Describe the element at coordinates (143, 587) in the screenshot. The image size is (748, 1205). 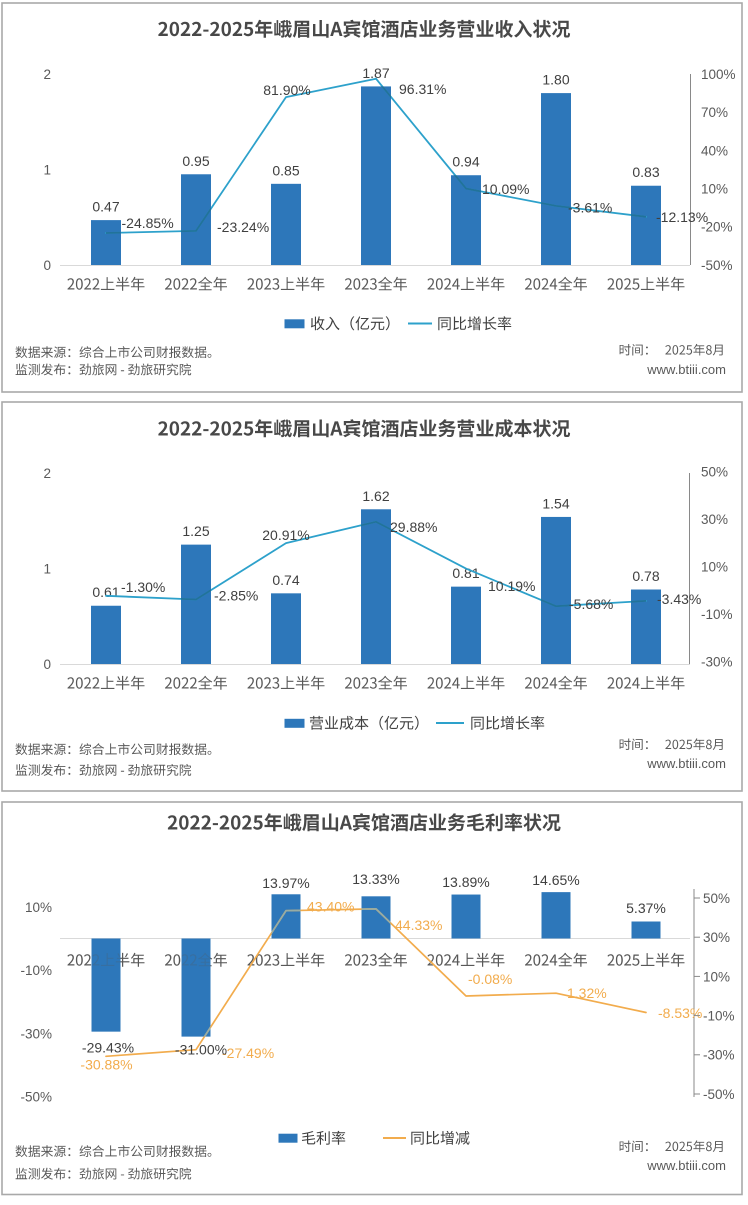
I see `svg-text: -1.30%` at that location.